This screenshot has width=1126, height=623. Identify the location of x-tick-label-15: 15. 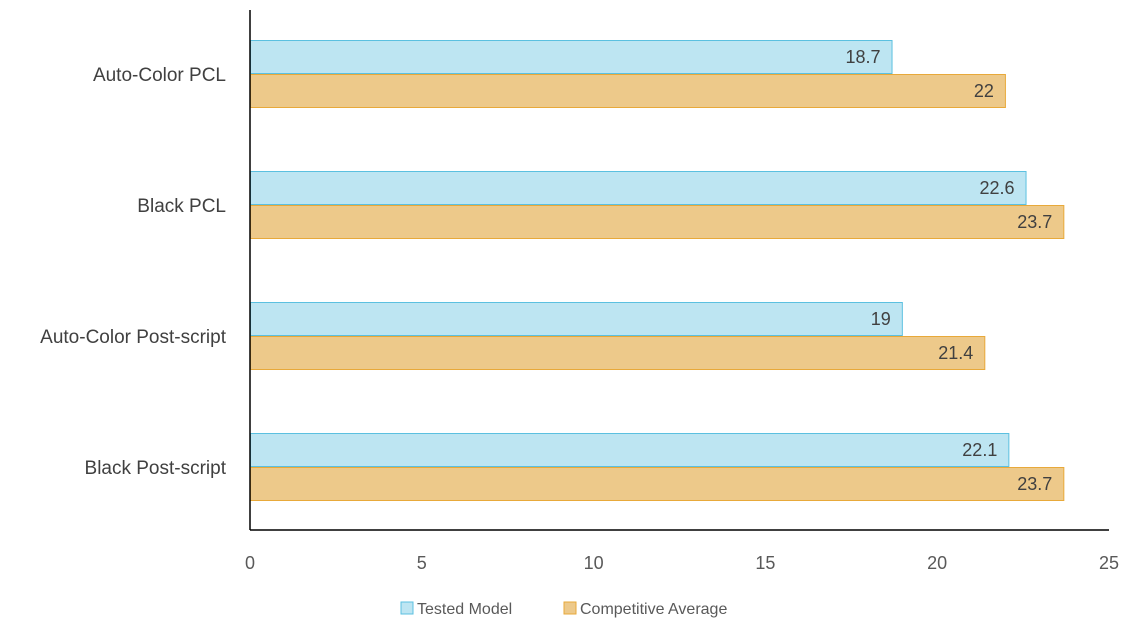
(765, 563).